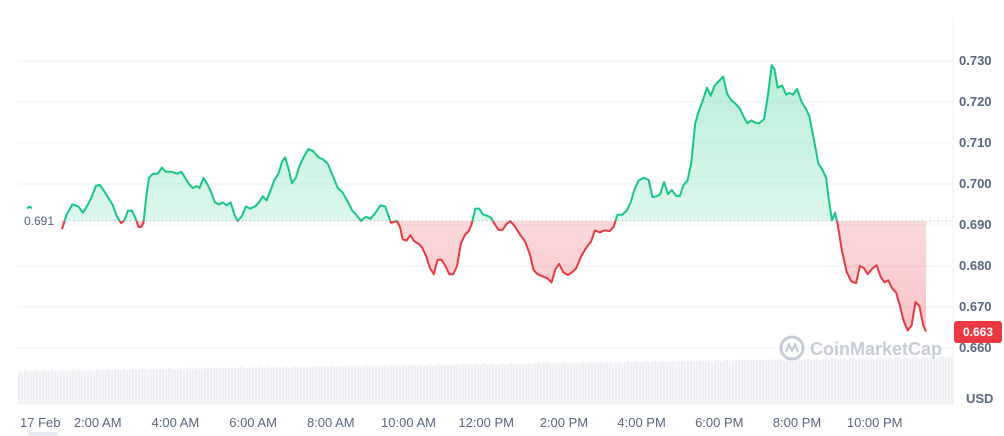 The height and width of the screenshot is (436, 1004). Describe the element at coordinates (975, 183) in the screenshot. I see `y-tick-label: 0.700` at that location.